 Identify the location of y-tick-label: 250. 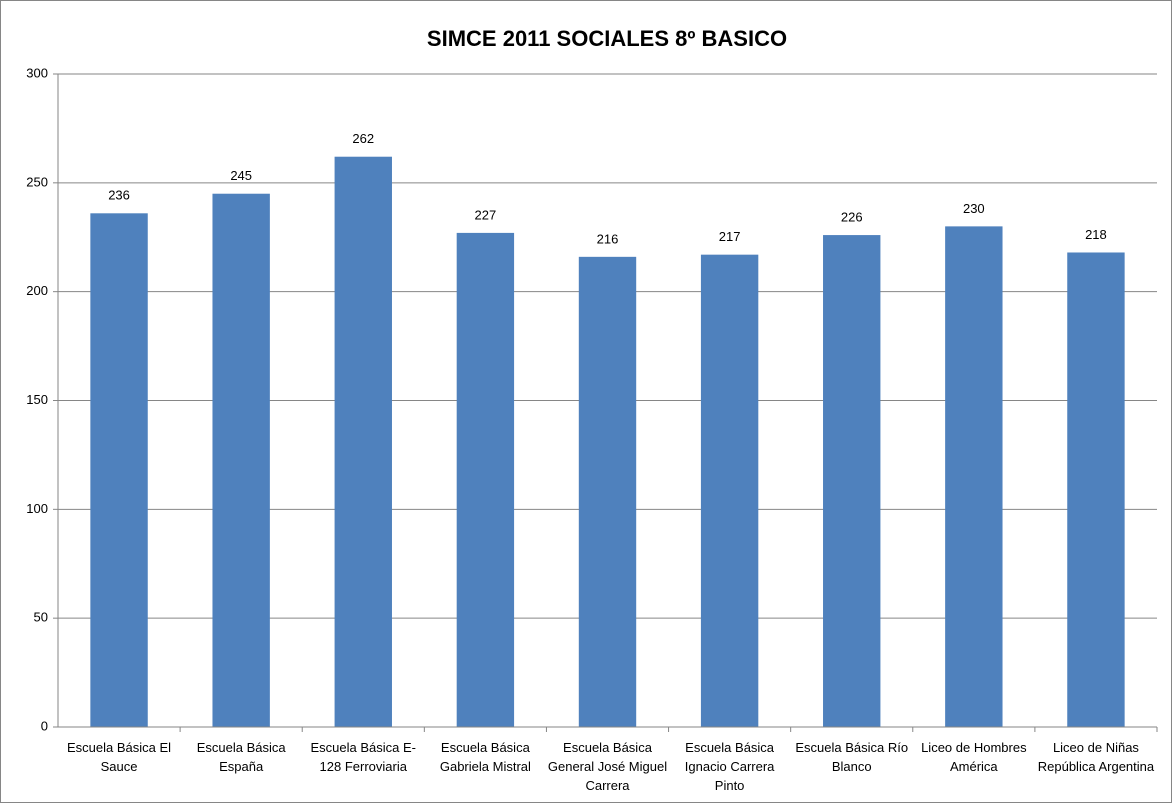
(37, 181).